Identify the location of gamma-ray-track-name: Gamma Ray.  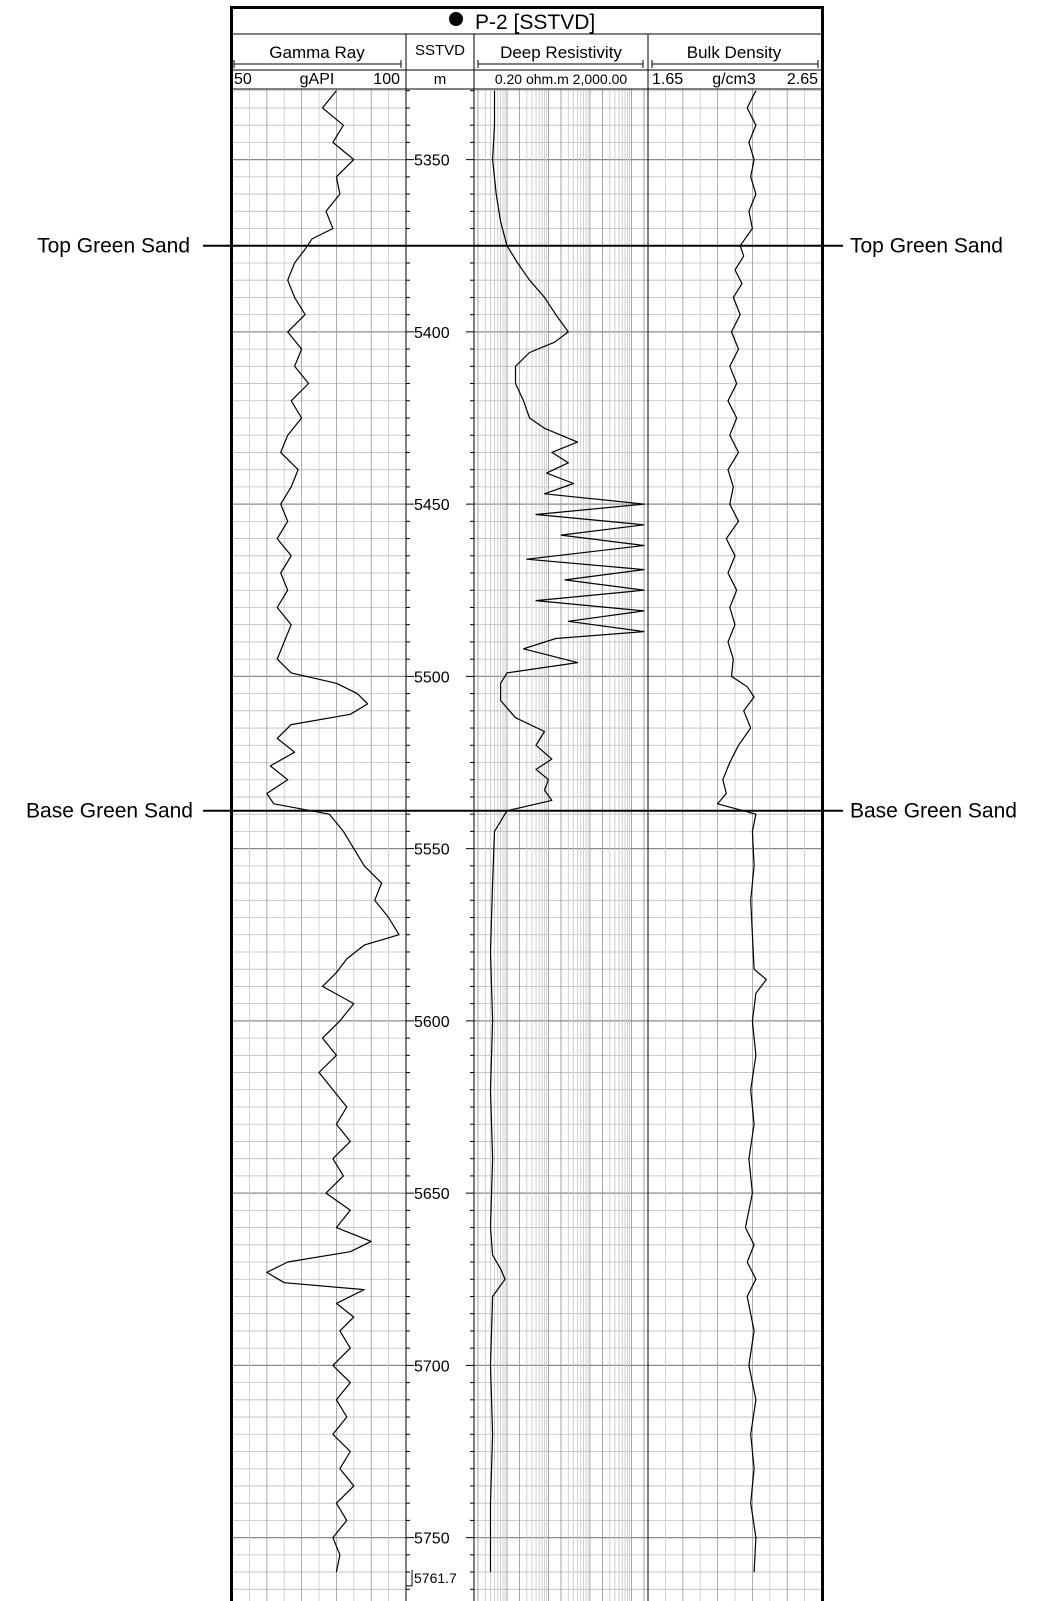
(317, 52).